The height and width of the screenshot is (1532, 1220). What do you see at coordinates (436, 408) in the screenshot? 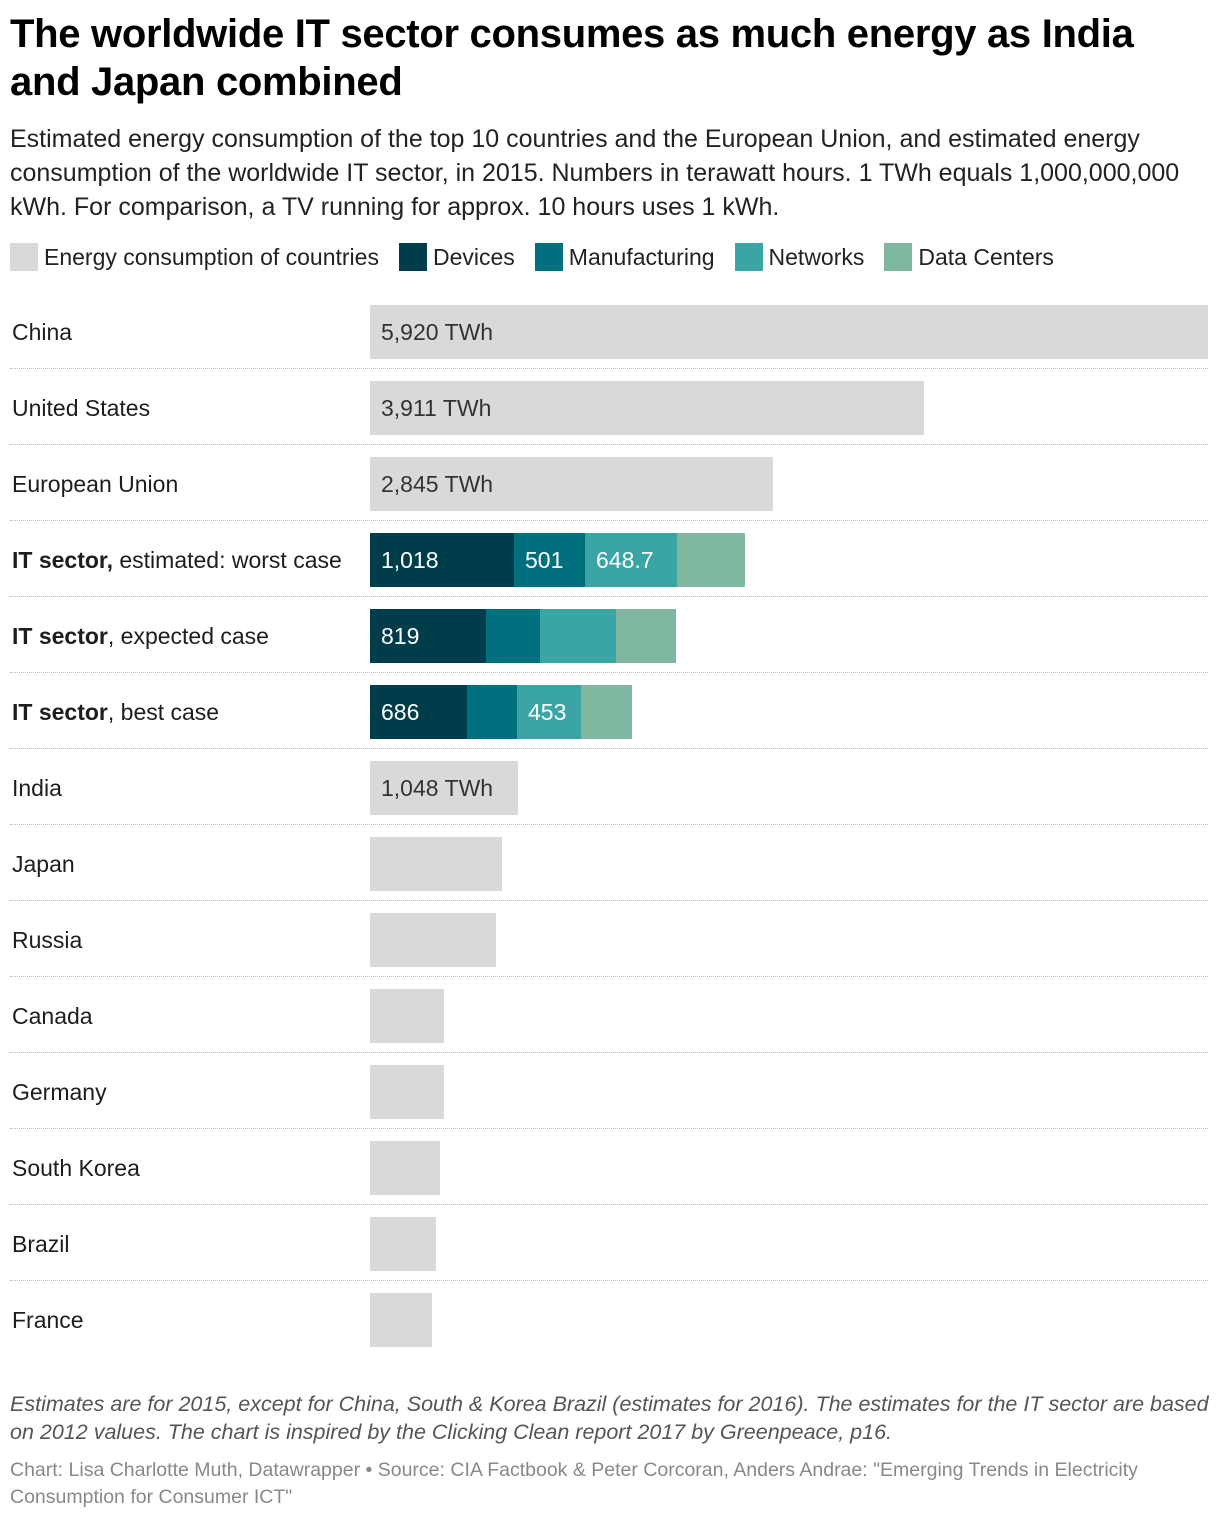
I see `bar-value-label: 3,911 TWh` at bounding box center [436, 408].